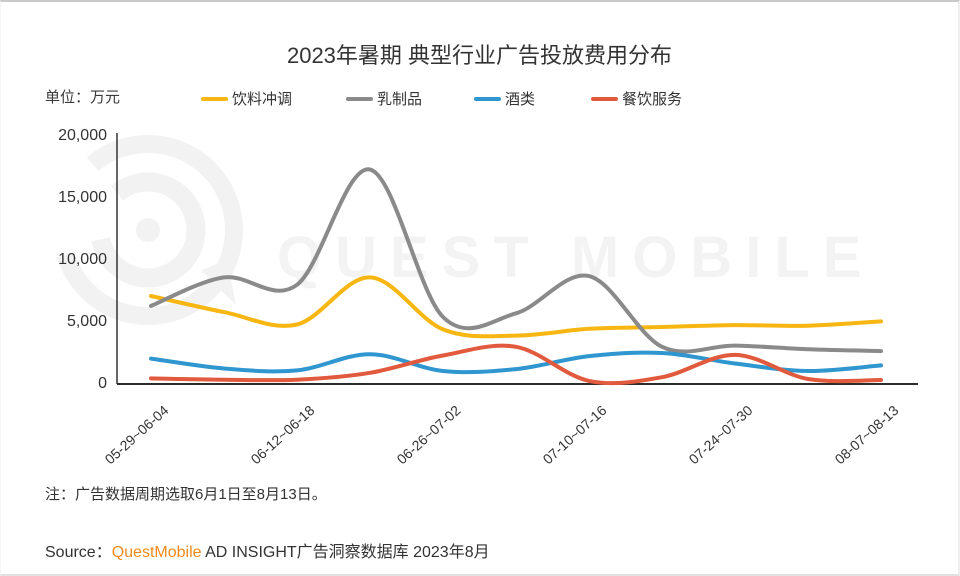 Image resolution: width=960 pixels, height=576 pixels. I want to click on y-tick-label: 0, so click(102, 383).